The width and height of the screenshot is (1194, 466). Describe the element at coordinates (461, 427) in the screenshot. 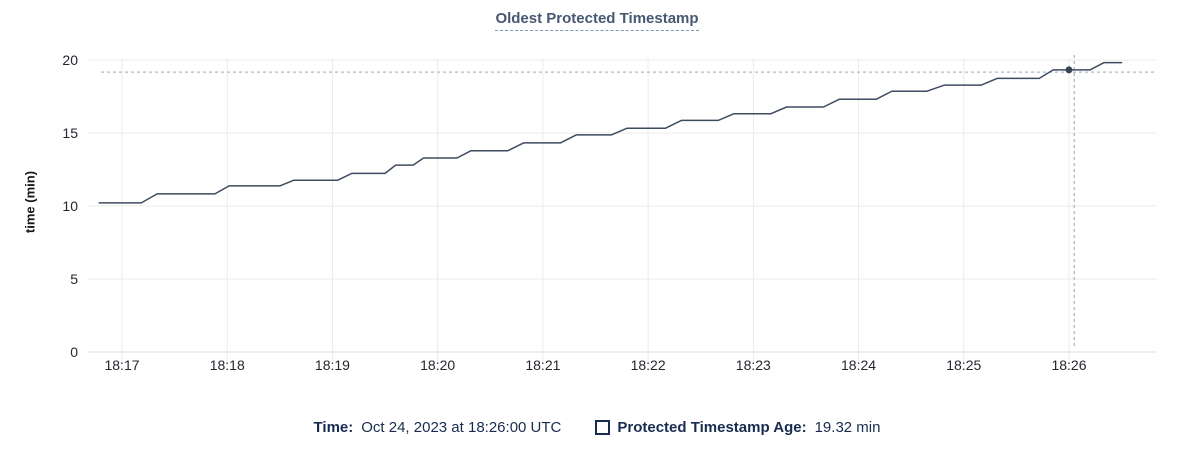

I see `time-value: Oct 24, 2023 at 18:26:00 UTC` at that location.